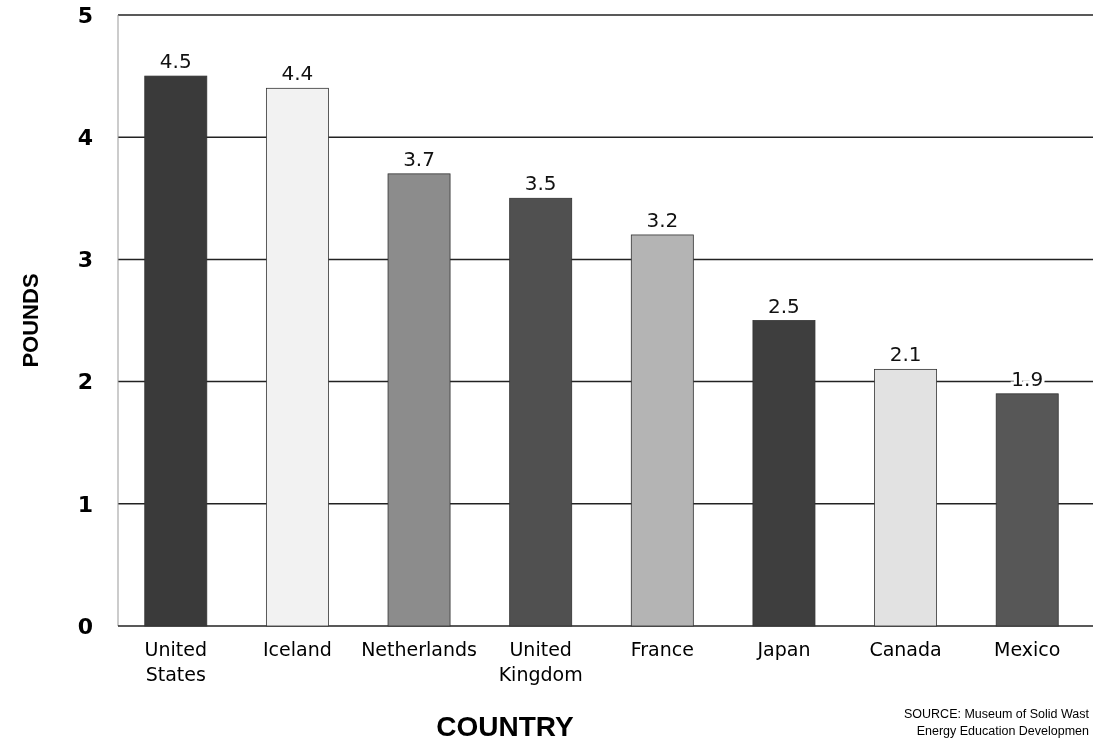  Describe the element at coordinates (905, 354) in the screenshot. I see `data-label: 2.1` at that location.